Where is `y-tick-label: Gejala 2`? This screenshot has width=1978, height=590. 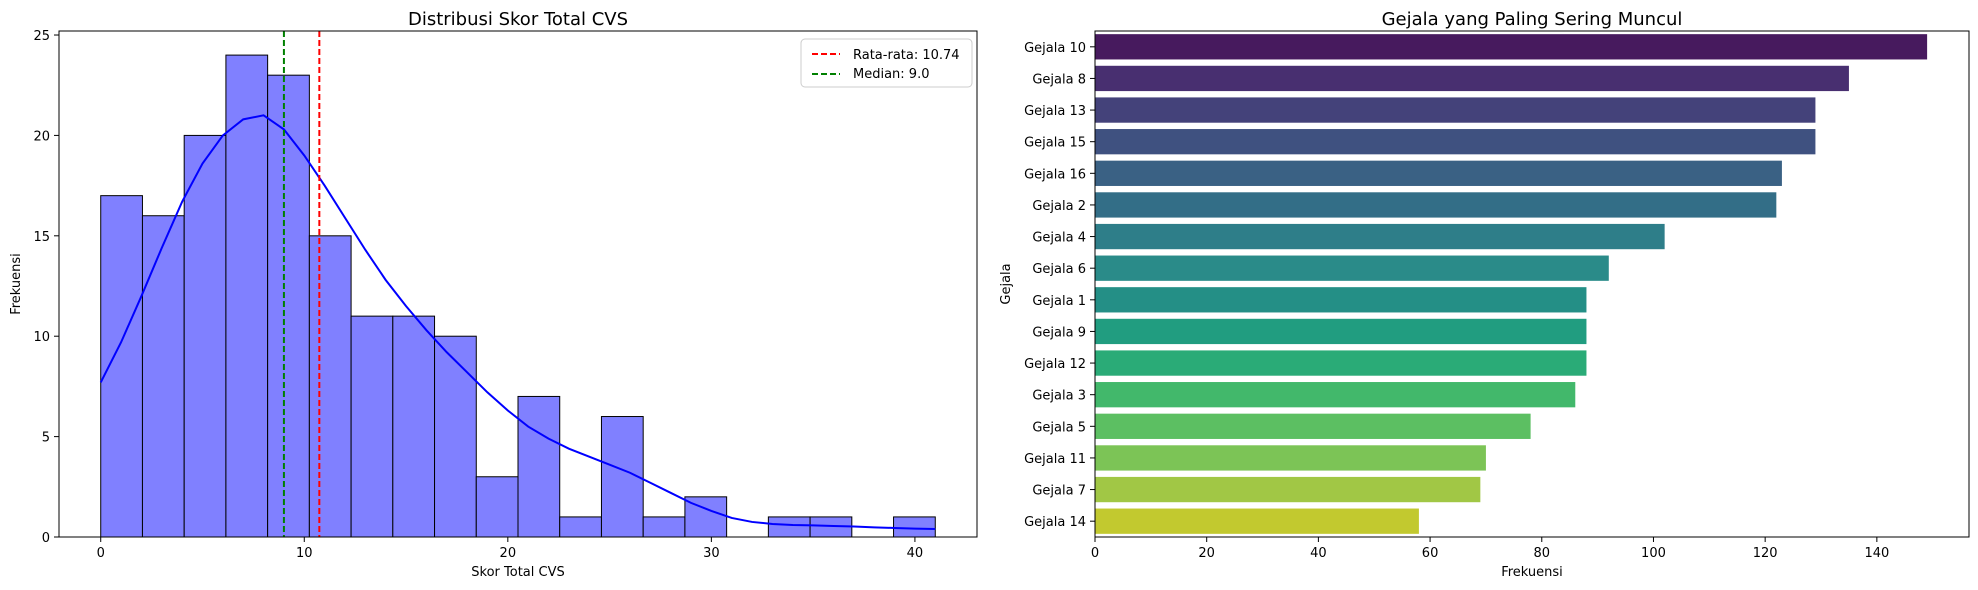 y-tick-label: Gejala 2 is located at coordinates (1059, 206).